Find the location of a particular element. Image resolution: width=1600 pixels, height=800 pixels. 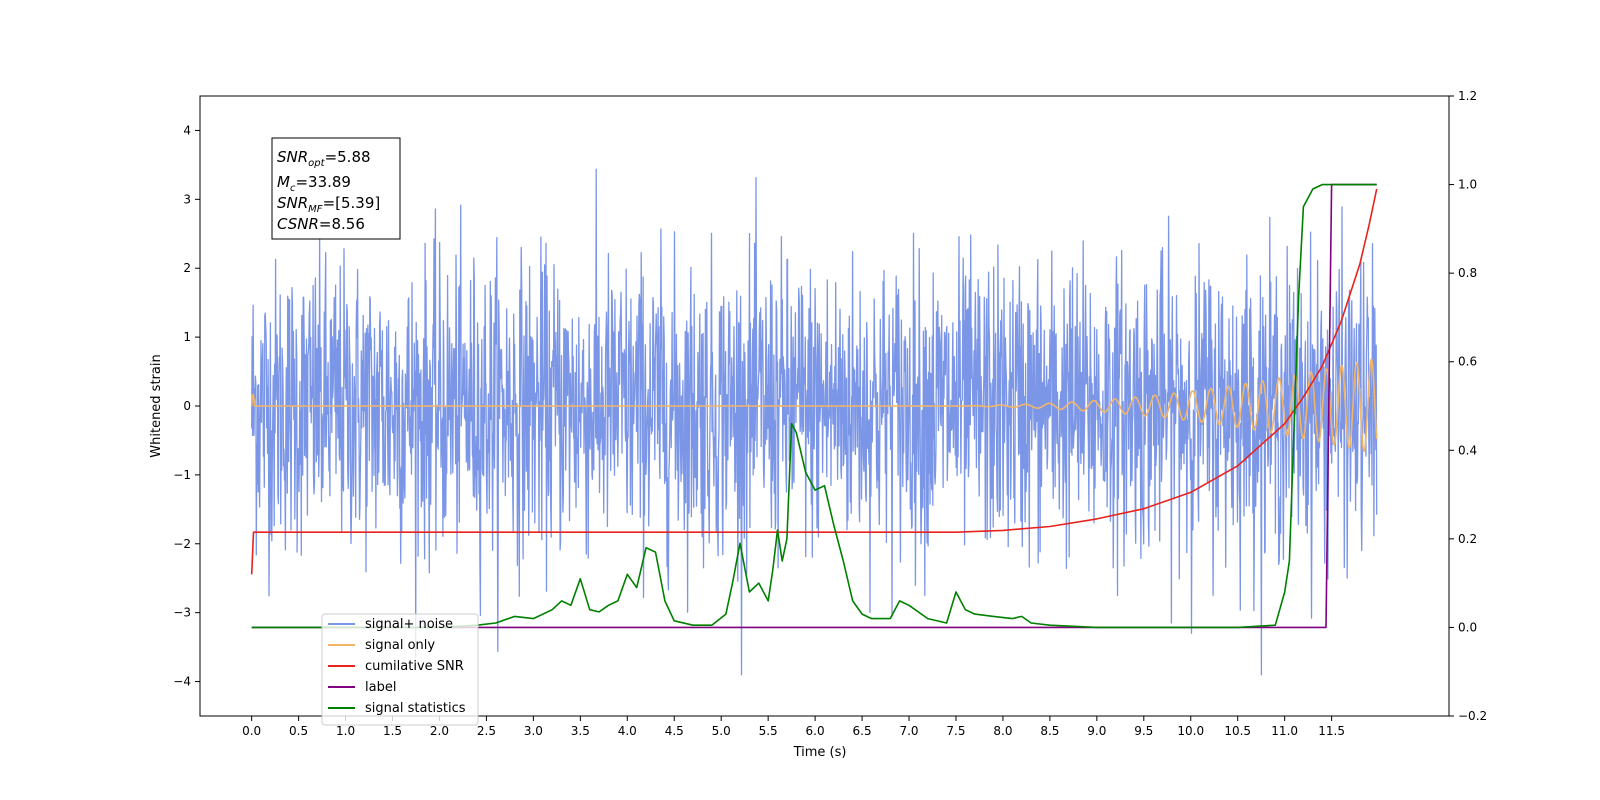

x-tick-label: 8.0 is located at coordinates (1002, 731).